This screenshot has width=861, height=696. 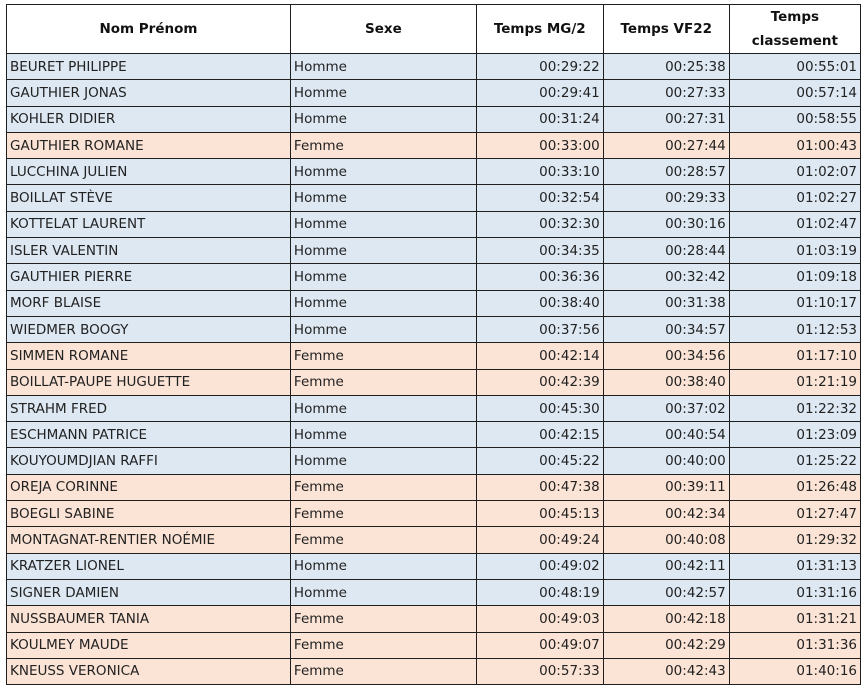 I want to click on cell-temps-classement: 01:22:32, so click(x=794, y=408).